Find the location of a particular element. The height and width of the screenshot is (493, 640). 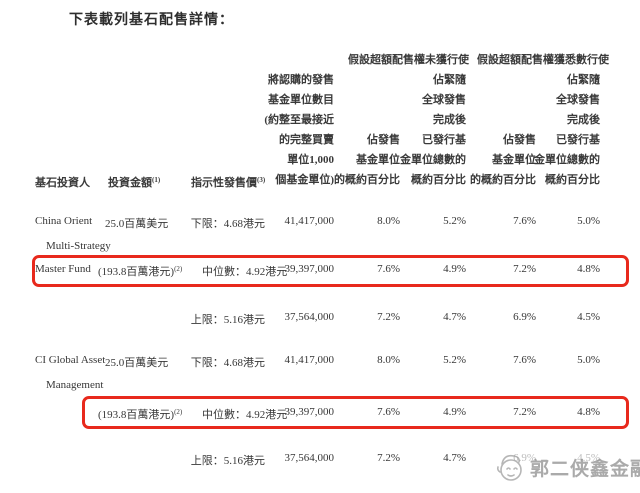

highlight-box-master-fund is located at coordinates (330, 271).